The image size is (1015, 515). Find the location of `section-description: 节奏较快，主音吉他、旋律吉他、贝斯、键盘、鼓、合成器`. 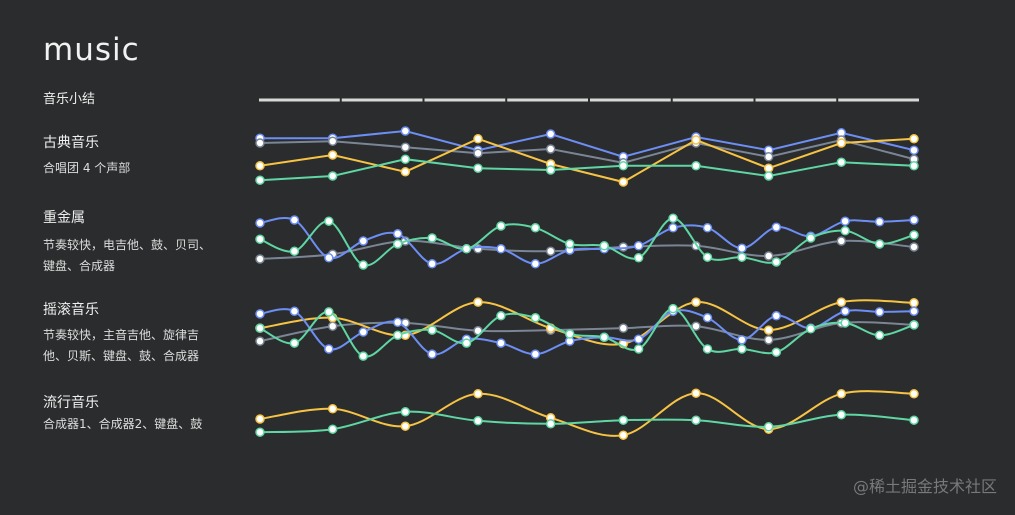

section-description: 节奏较快，主音吉他、旋律吉他、贝斯、键盘、鼓、合成器 is located at coordinates (121, 345).